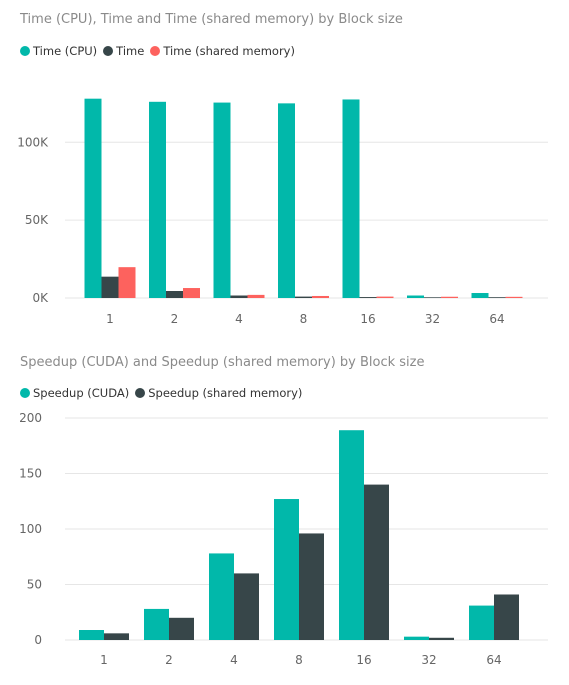 Image resolution: width=569 pixels, height=685 pixels. I want to click on legend-item-time-cpu: Time (CPU), so click(58, 51).